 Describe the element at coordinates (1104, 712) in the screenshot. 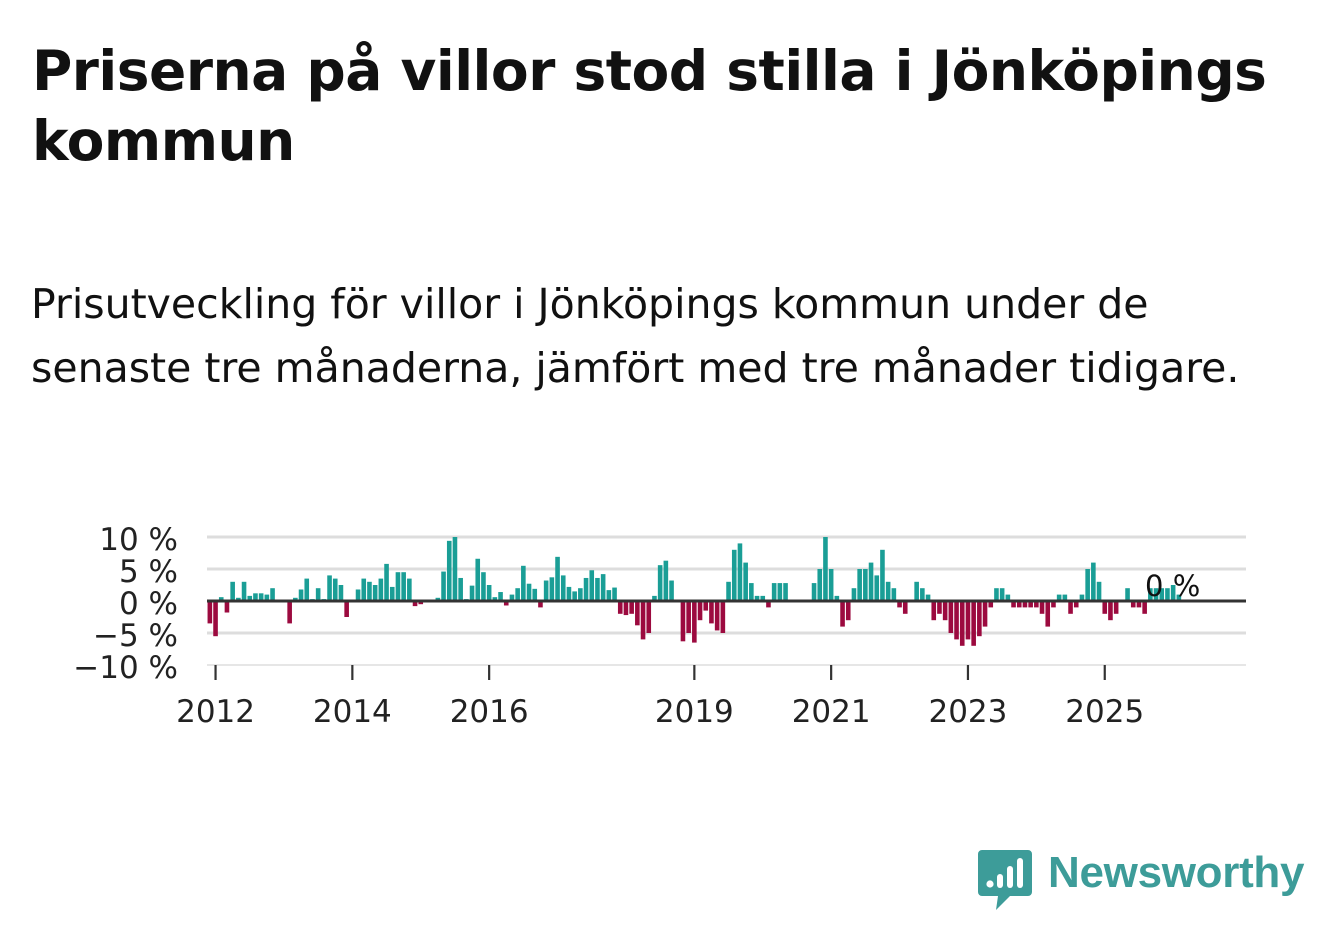

I see `x-tick-label: 2025` at that location.